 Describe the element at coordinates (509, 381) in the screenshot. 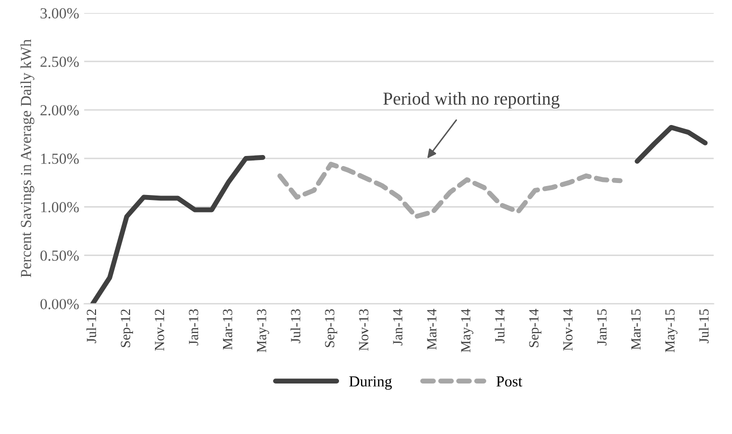

I see `legend-label: Post` at that location.